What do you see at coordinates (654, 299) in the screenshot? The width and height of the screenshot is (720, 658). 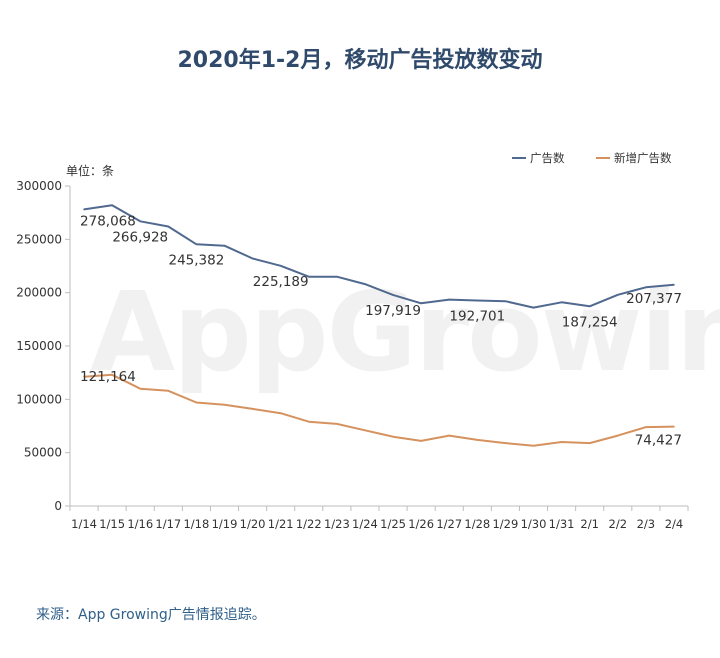 I see `data-label: 207,377` at bounding box center [654, 299].